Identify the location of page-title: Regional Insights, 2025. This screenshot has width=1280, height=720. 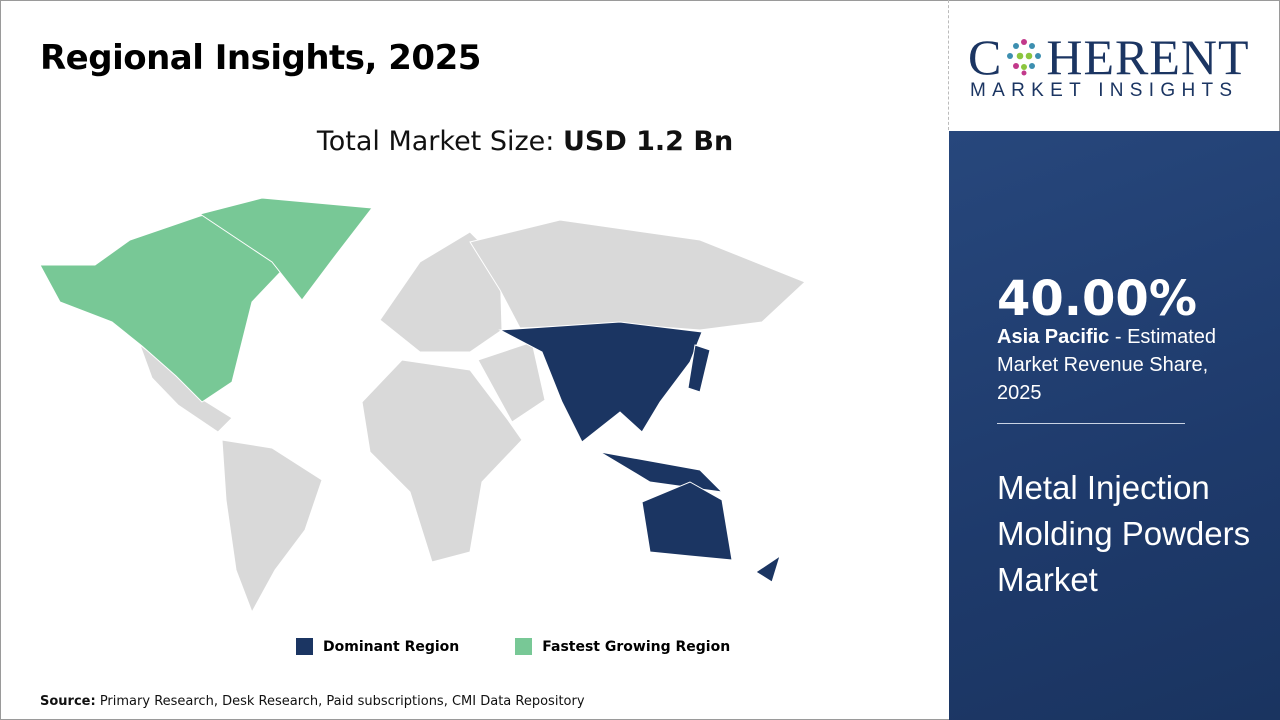
(260, 58).